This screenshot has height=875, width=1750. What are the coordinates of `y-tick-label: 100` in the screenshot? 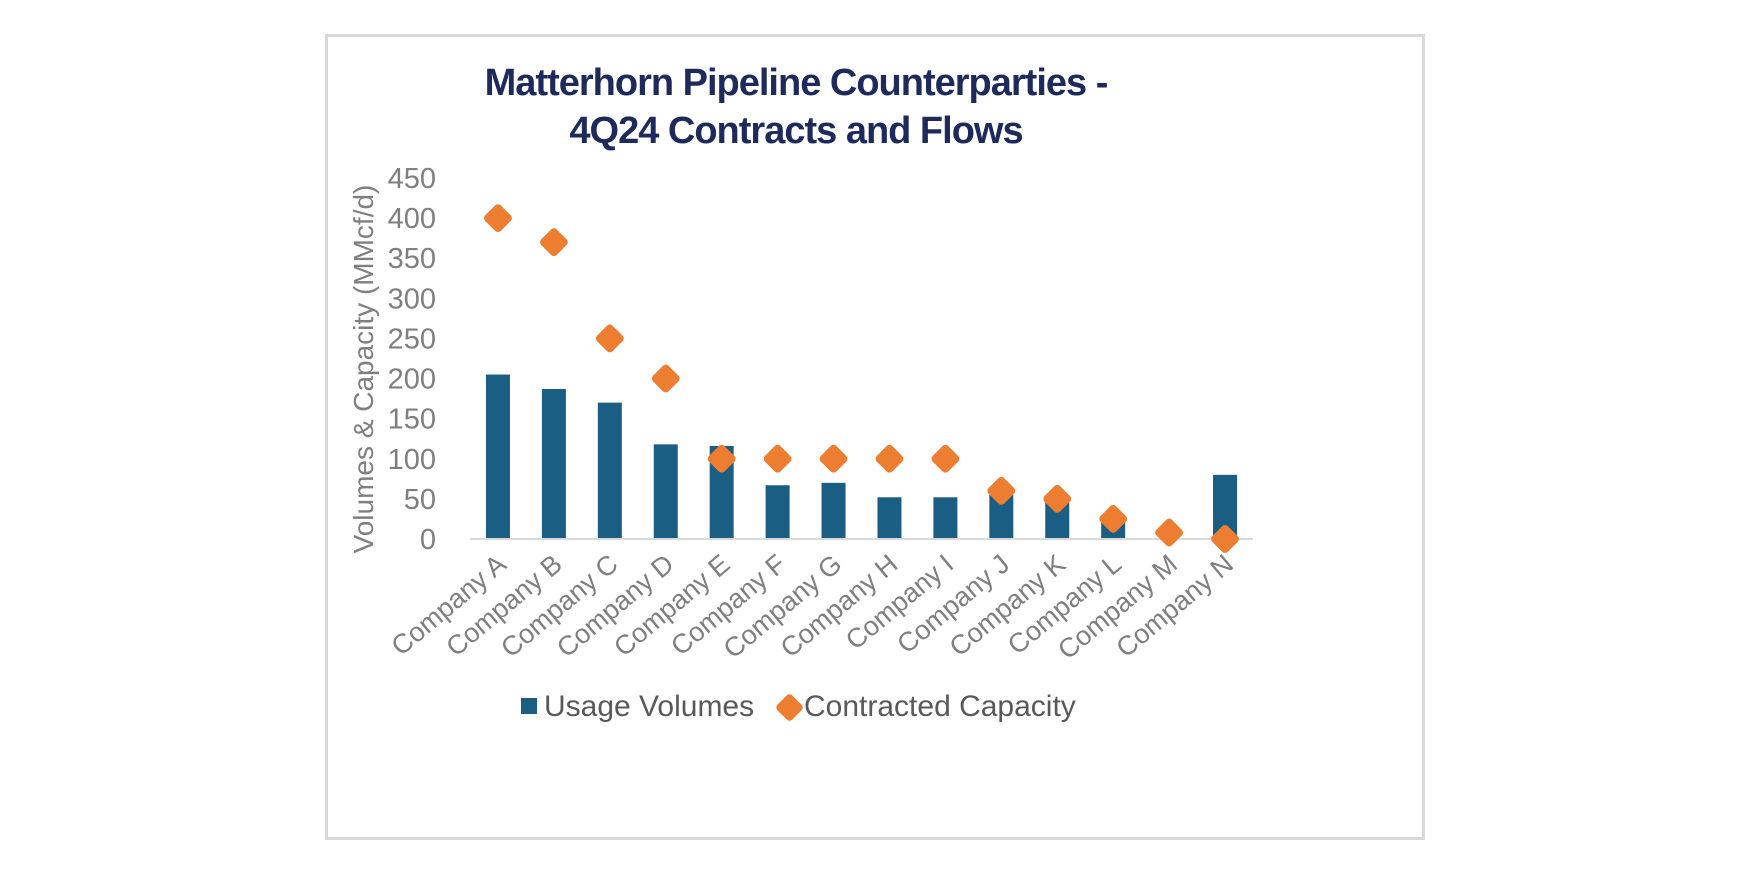 It's located at (412, 460).